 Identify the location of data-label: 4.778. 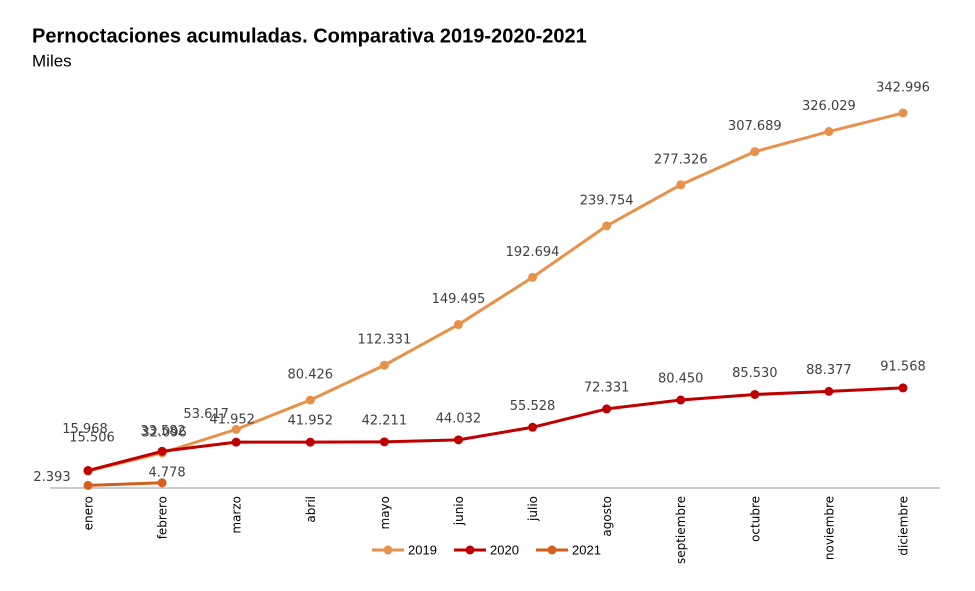
(166, 472).